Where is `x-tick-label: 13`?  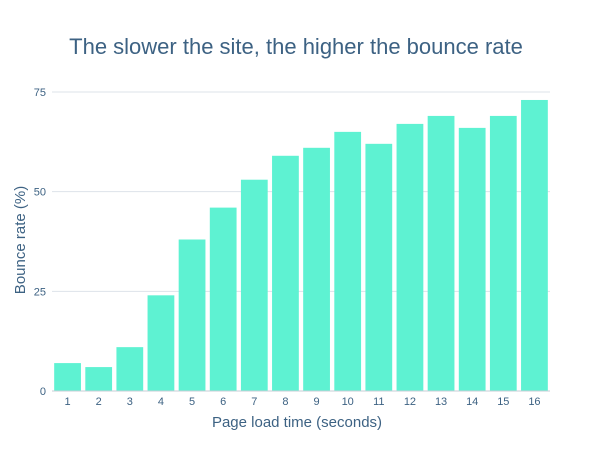
x-tick-label: 13 is located at coordinates (441, 402).